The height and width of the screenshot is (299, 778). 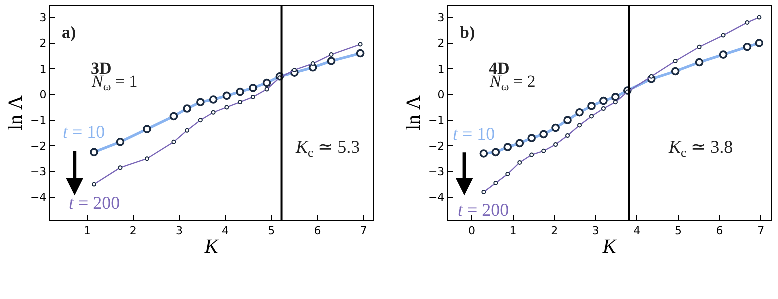 I want to click on annotation: a), so click(x=69, y=32).